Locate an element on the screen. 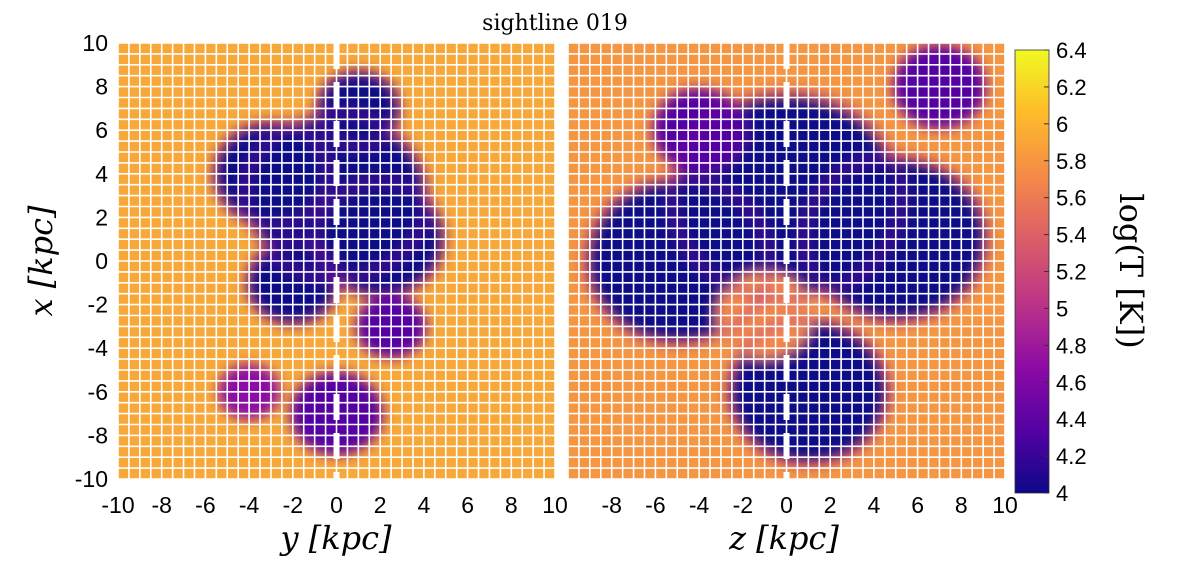 The width and height of the screenshot is (1181, 561). colorbar-tick-label: 5.6 is located at coordinates (1071, 198).